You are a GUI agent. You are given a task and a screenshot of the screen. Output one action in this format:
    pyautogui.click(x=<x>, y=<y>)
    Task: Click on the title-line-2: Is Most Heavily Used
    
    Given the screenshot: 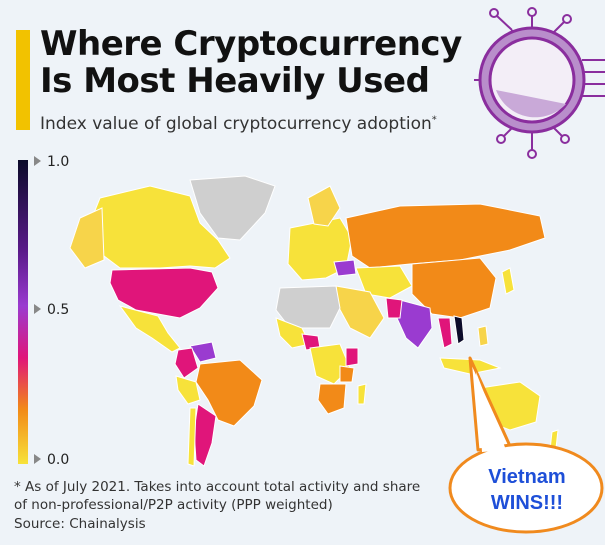 What is the action you would take?
    pyautogui.click(x=235, y=81)
    